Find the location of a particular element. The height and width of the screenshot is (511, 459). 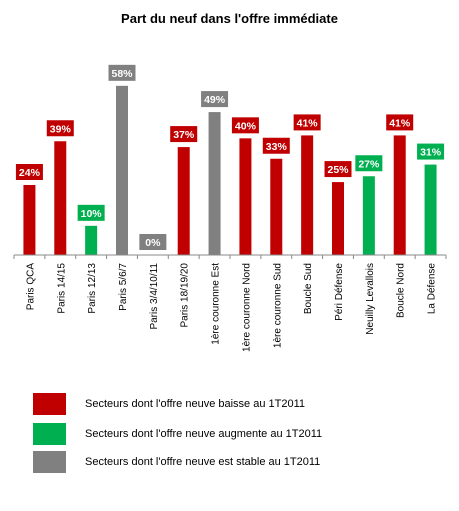

data-label: 25% is located at coordinates (338, 170).